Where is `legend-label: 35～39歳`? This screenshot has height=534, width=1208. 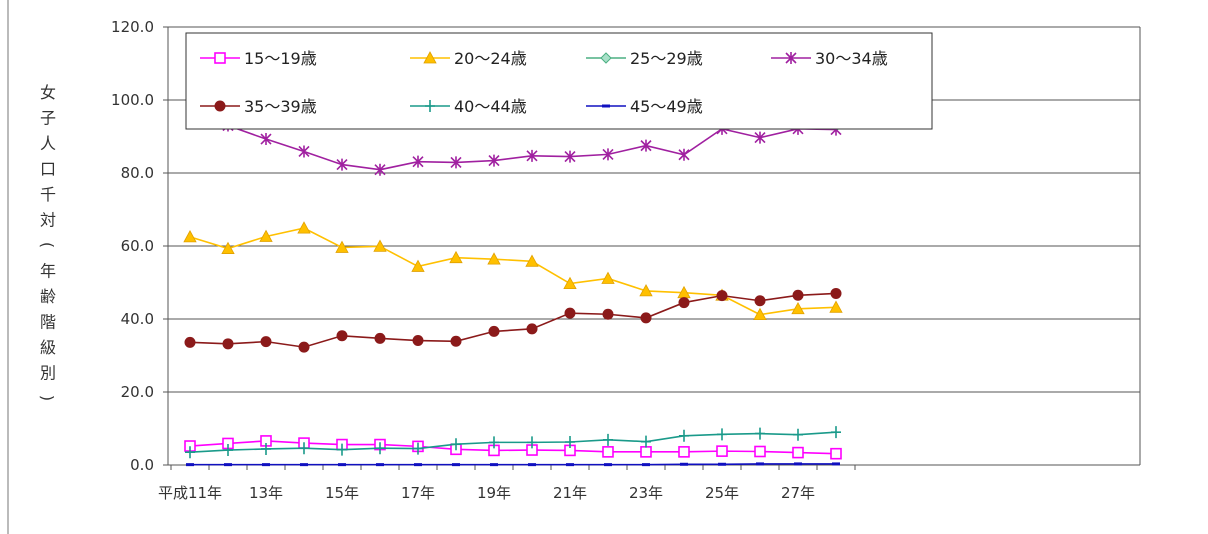 legend-label: 35～39歳 is located at coordinates (280, 106).